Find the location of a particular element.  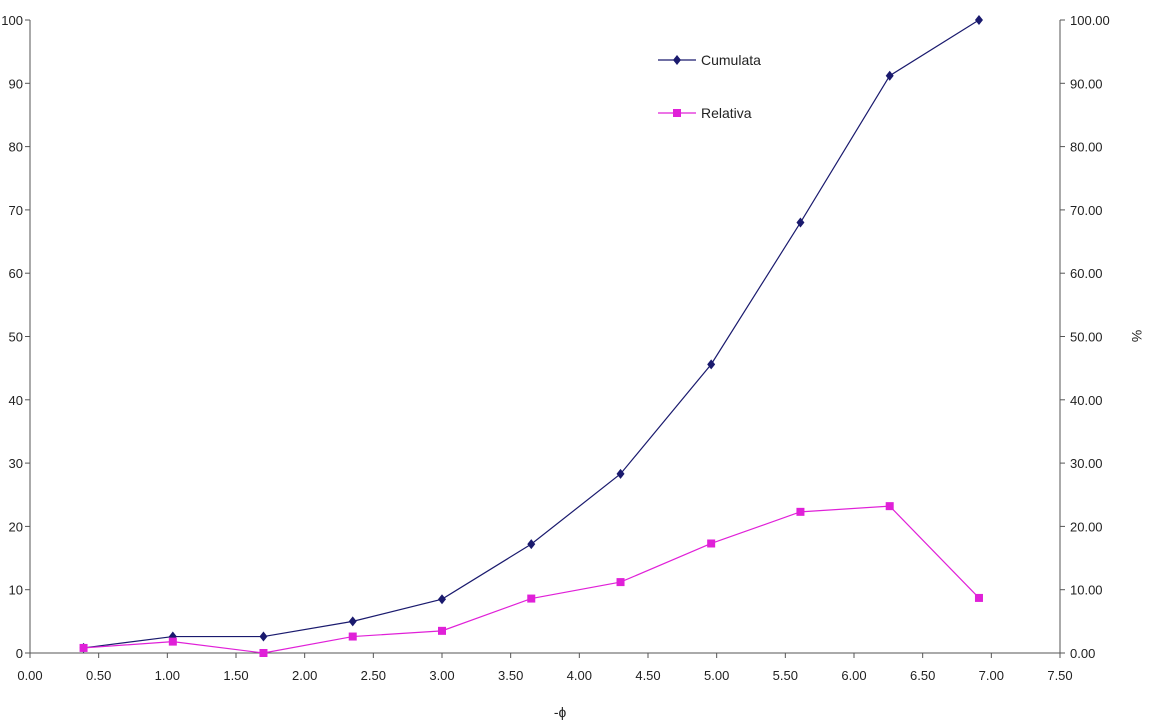

y-axis-label: % is located at coordinates (1137, 336).